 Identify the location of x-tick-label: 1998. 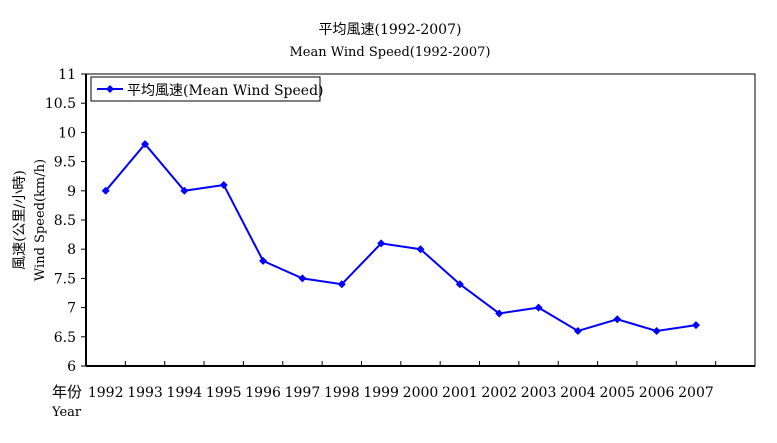
(342, 393).